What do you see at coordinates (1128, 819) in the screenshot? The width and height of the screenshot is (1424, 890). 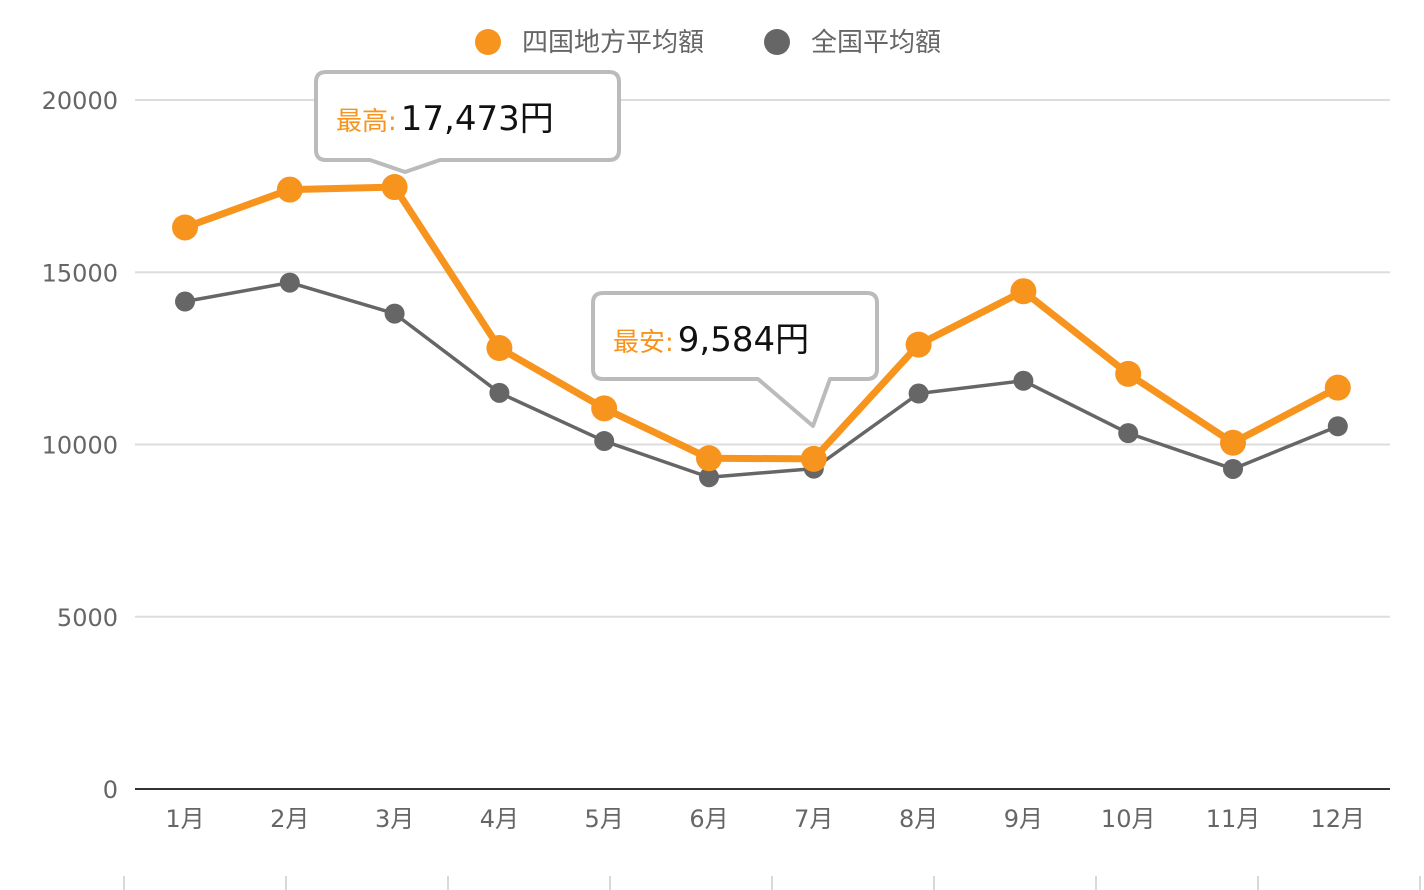 I see `x-tick-label: 10月` at bounding box center [1128, 819].